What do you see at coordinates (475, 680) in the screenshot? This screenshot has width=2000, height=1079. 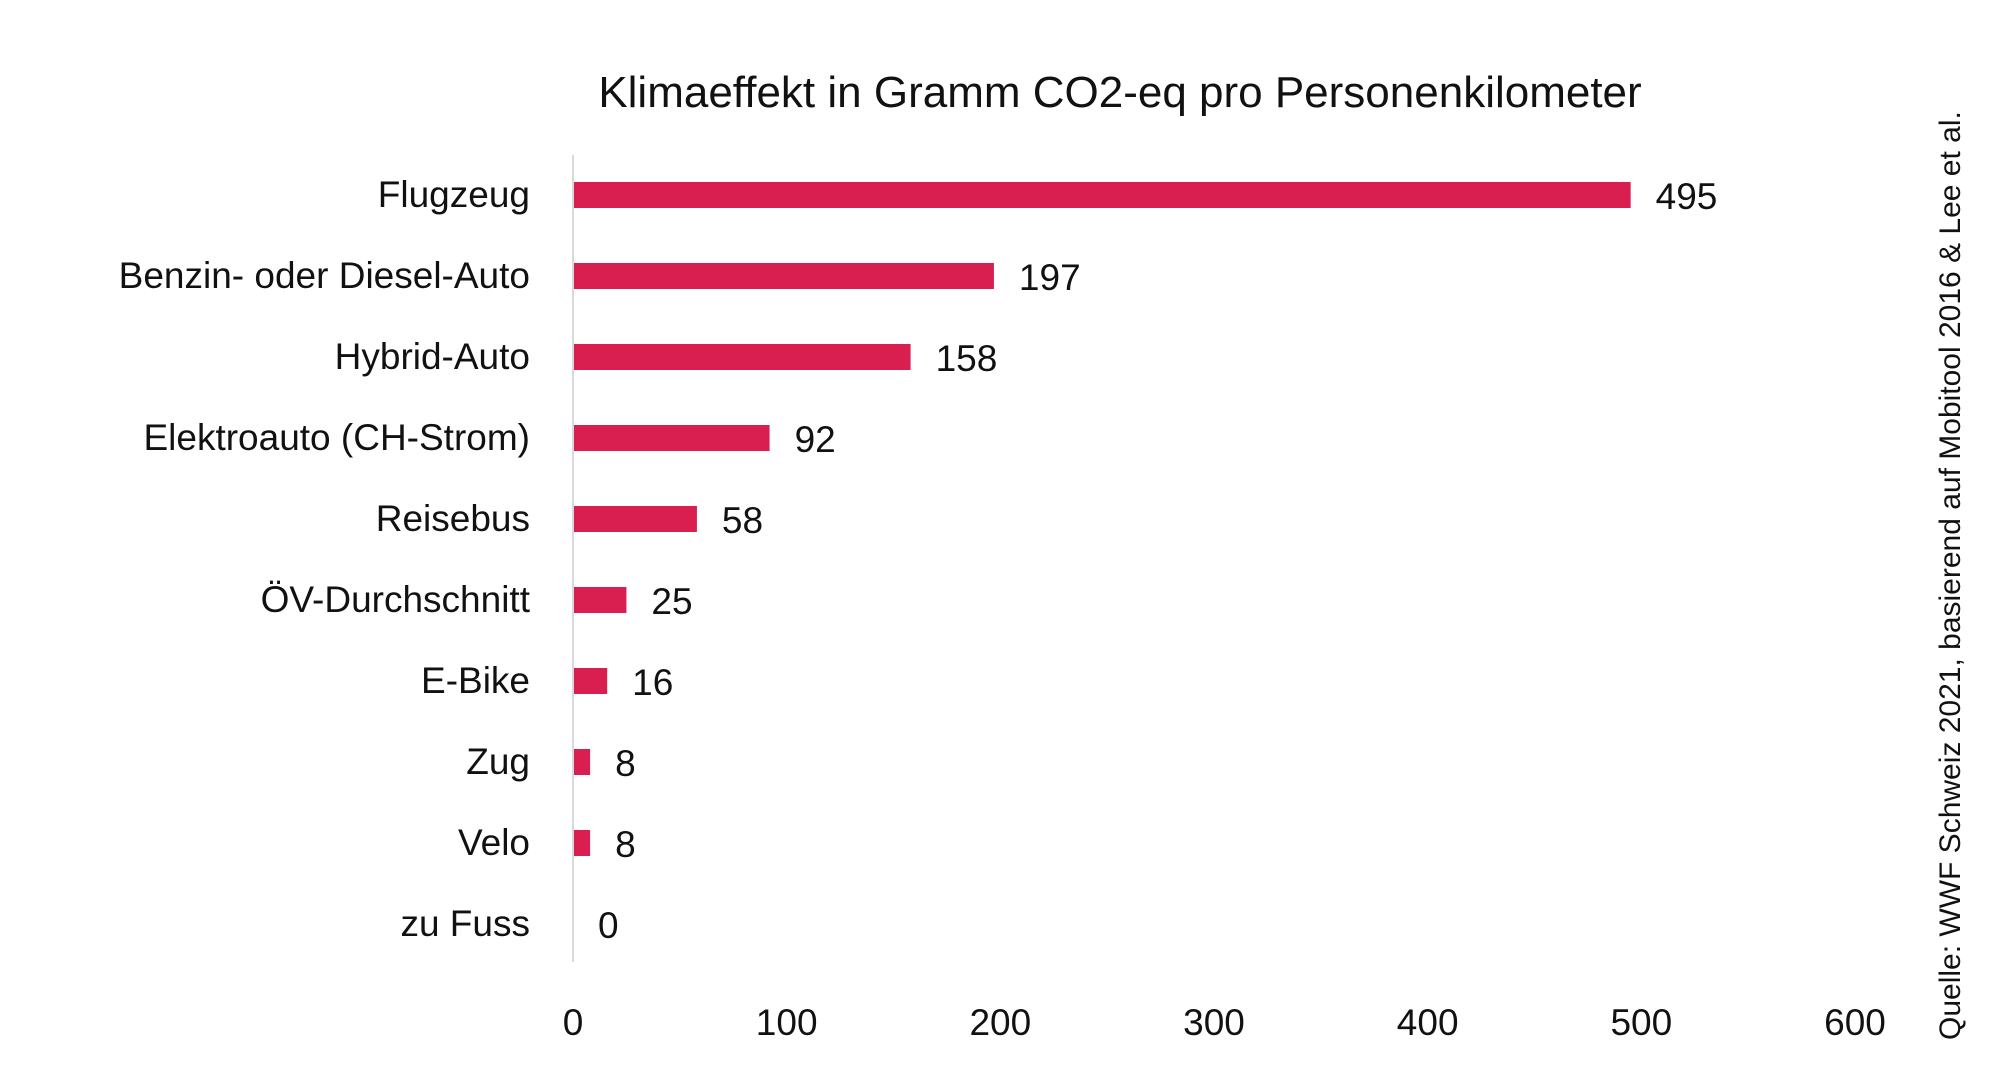 I see `category-label-e-bike: E-Bike` at bounding box center [475, 680].